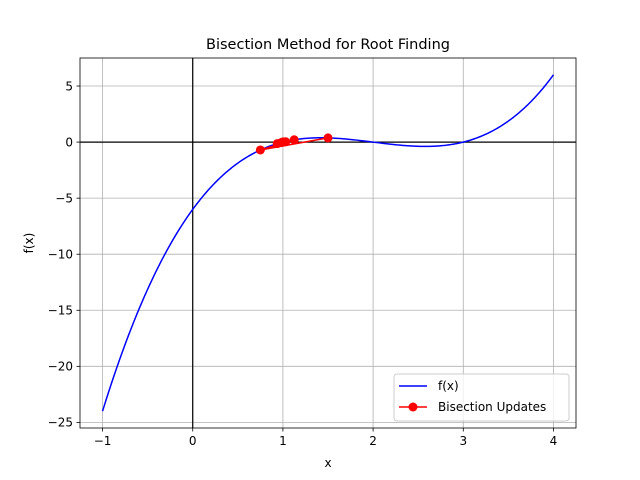  Describe the element at coordinates (60, 423) in the screenshot. I see `y-tick-label: −25` at that location.